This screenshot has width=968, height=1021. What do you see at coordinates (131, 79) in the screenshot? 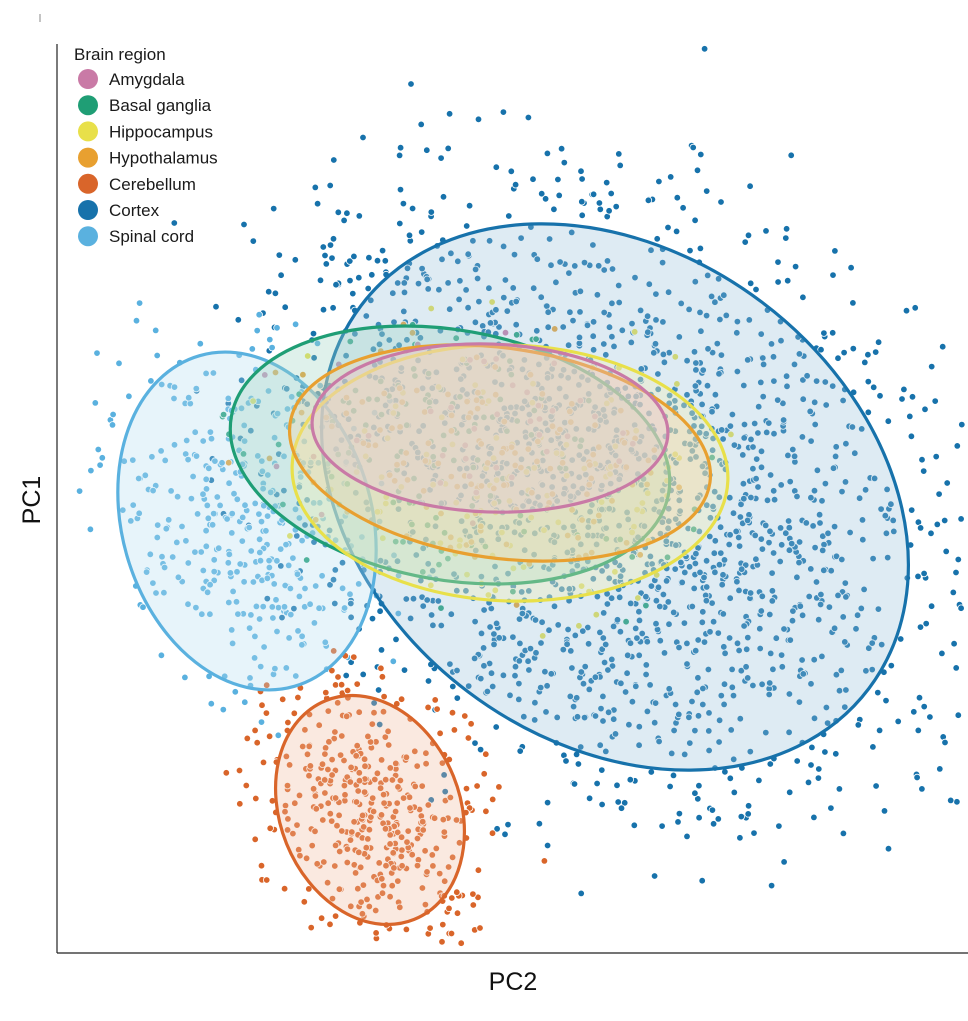
I see `legend-item-amygdala: Amygdala` at bounding box center [131, 79].